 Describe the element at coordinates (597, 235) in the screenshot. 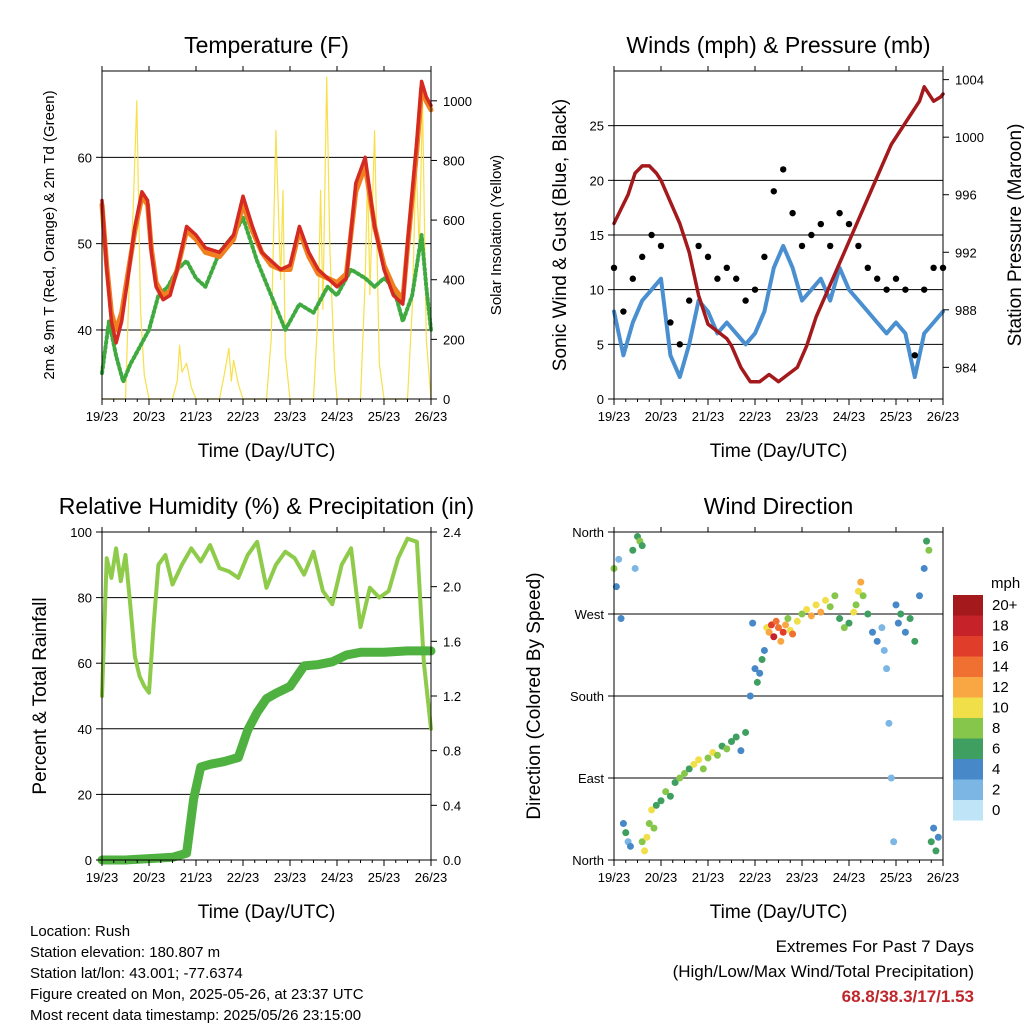

I see `y-tick-label: 15` at that location.